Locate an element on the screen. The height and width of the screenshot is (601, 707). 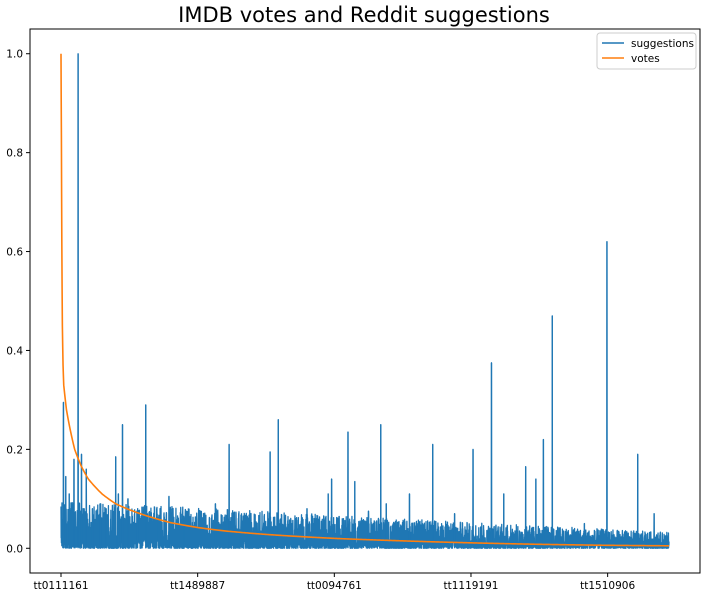
y-tick-label: 1.0 is located at coordinates (14, 55).